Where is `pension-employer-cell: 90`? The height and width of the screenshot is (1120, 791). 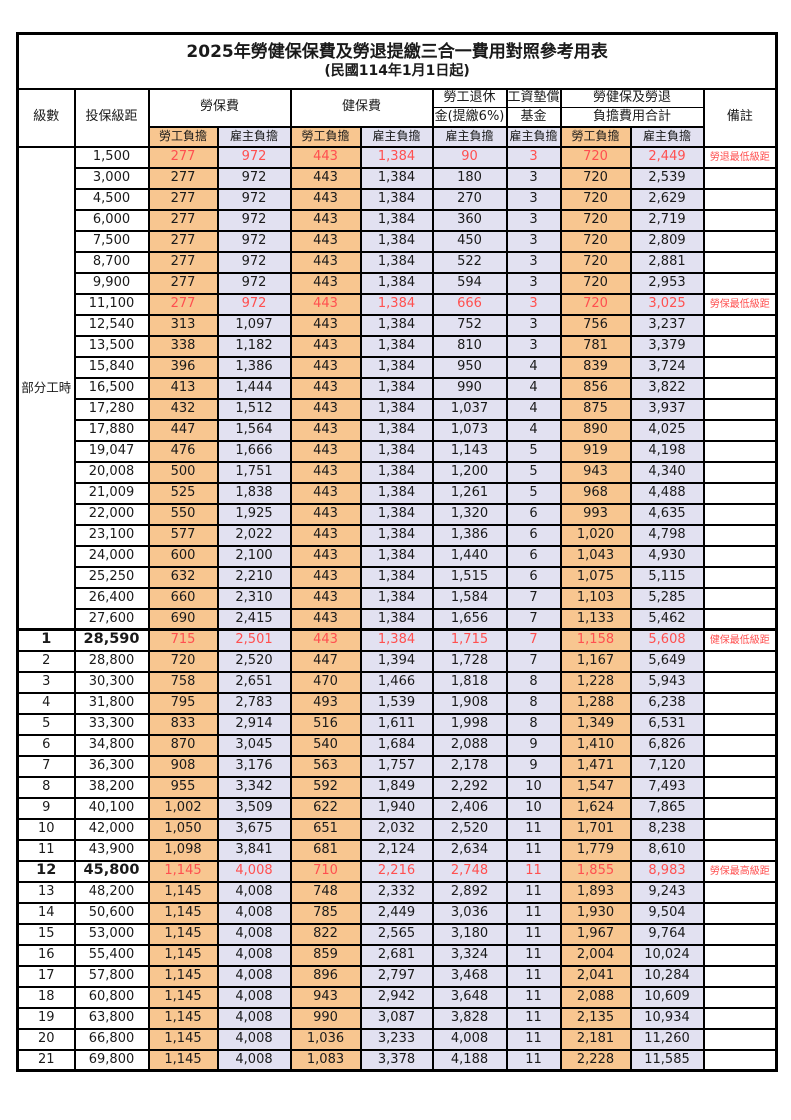 pension-employer-cell: 90 is located at coordinates (469, 157).